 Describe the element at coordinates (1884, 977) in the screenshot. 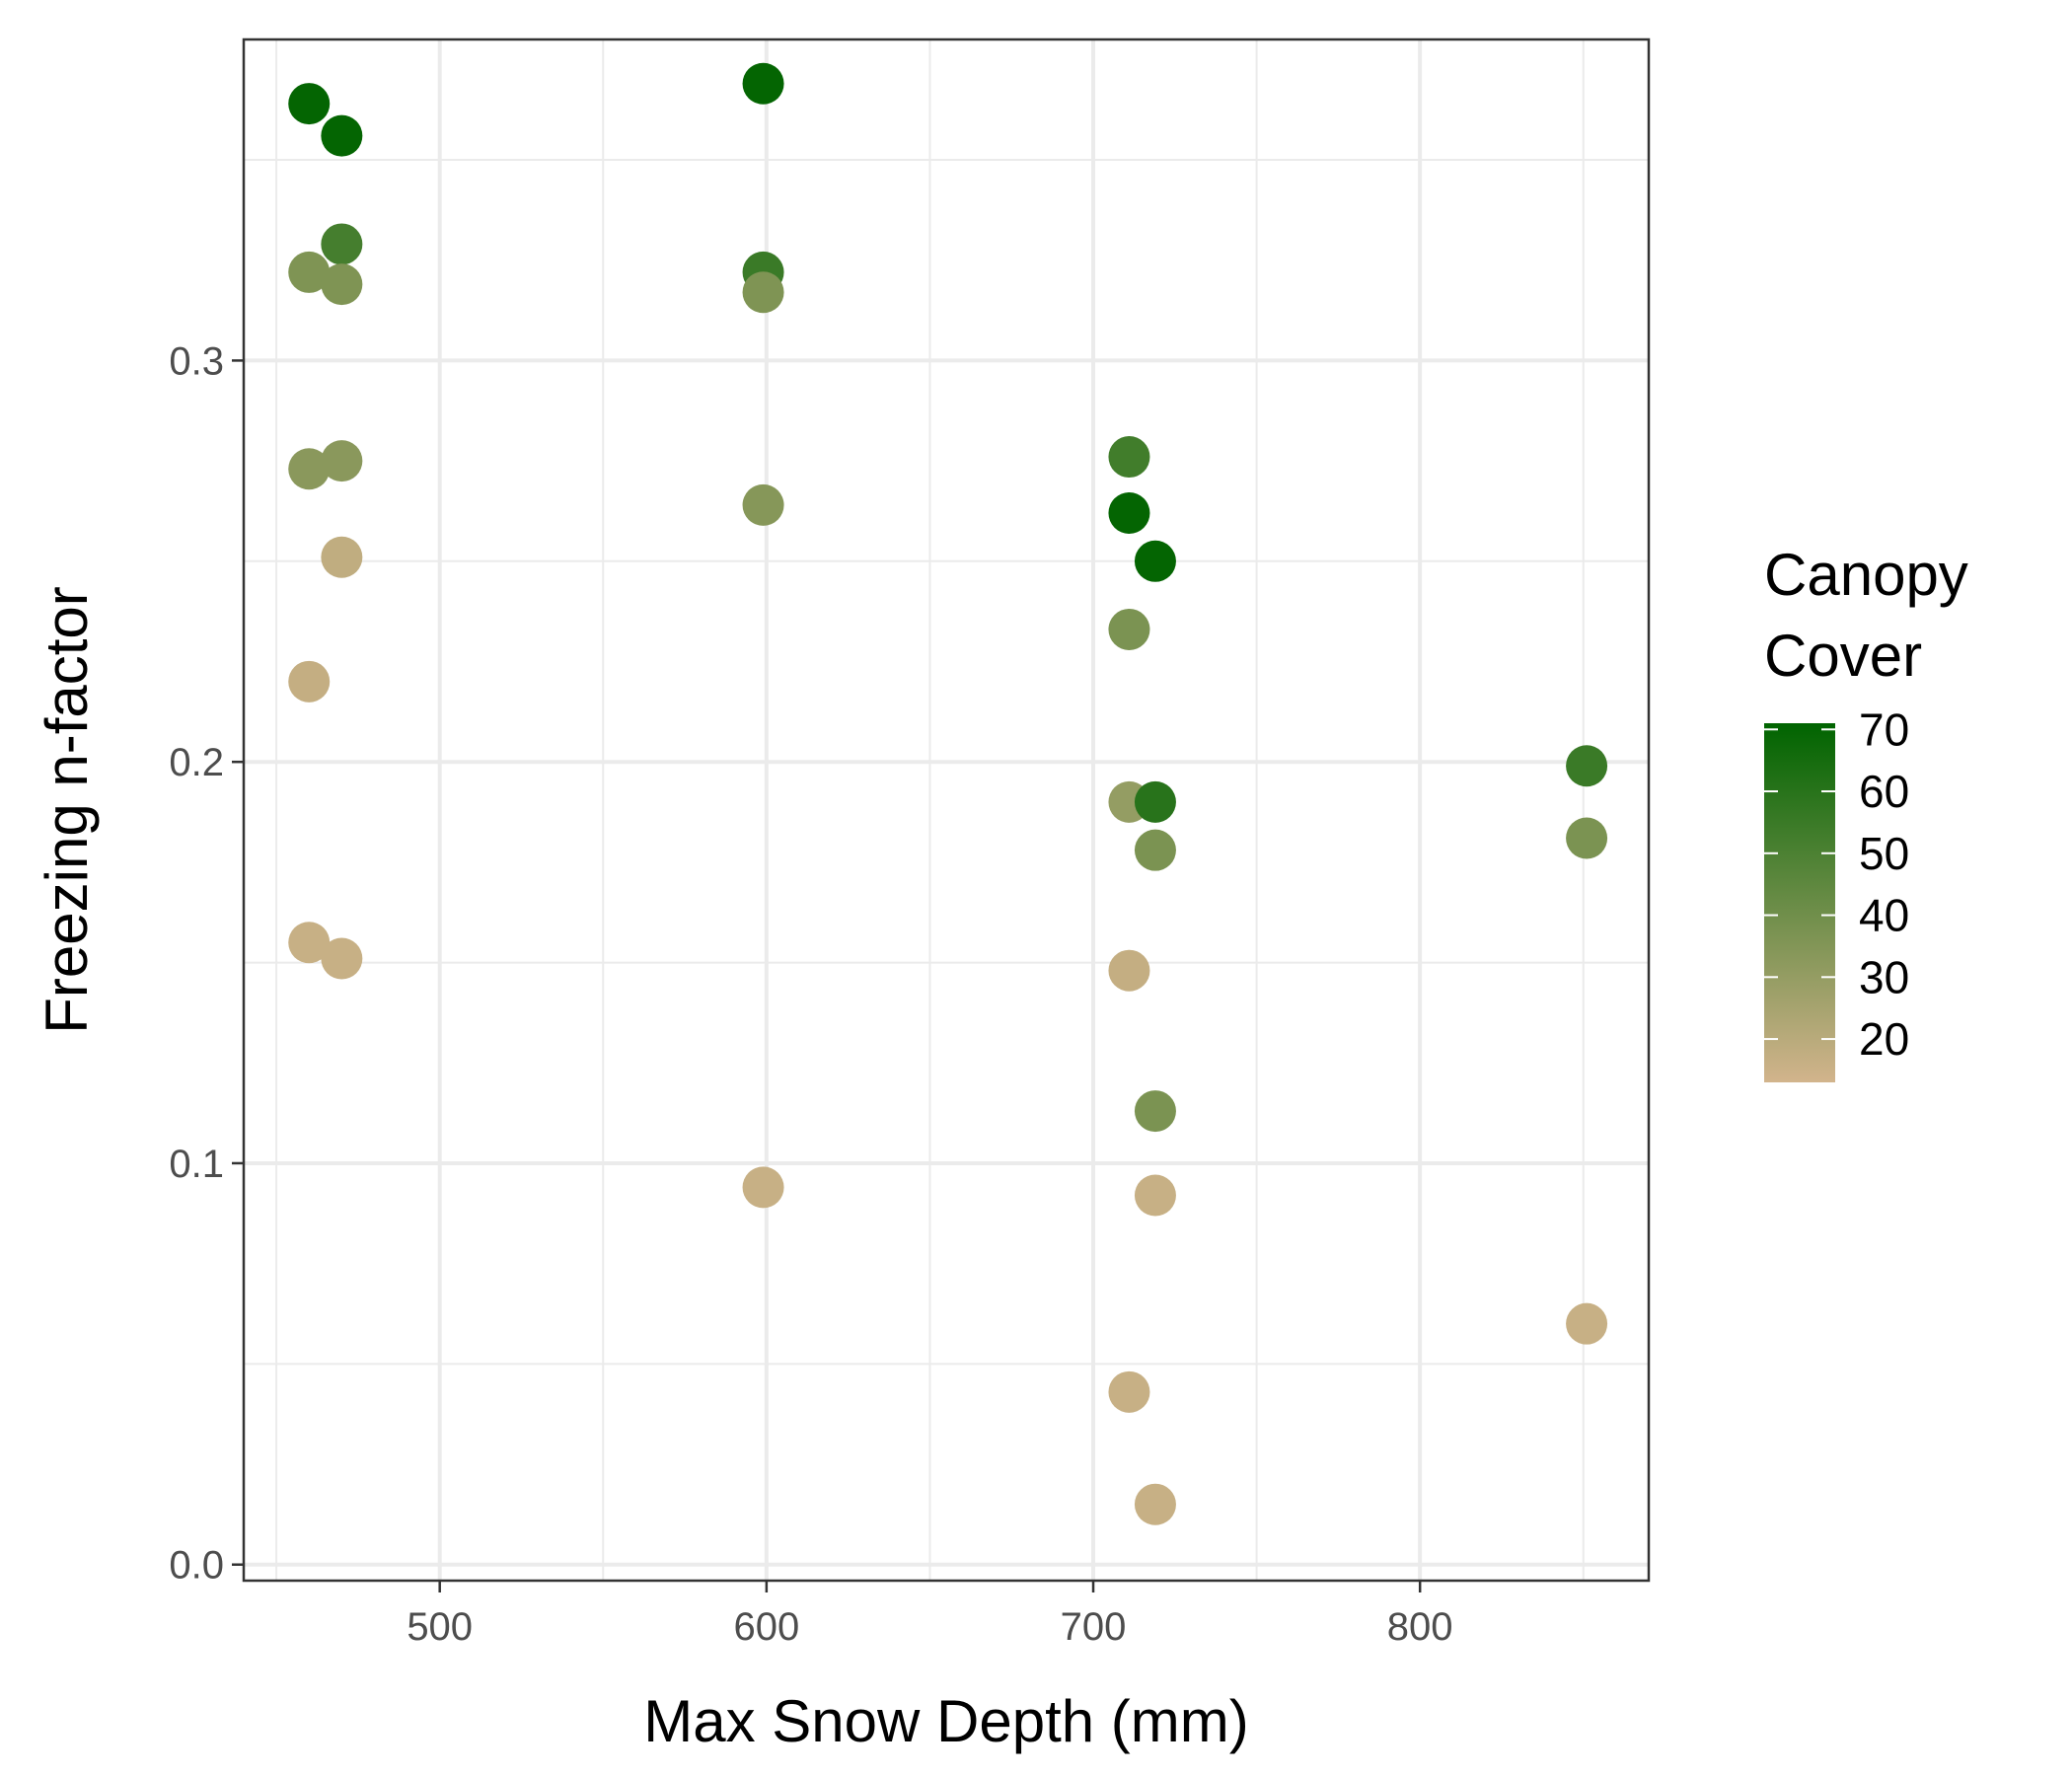

I see `legend-tick-label: 30` at that location.